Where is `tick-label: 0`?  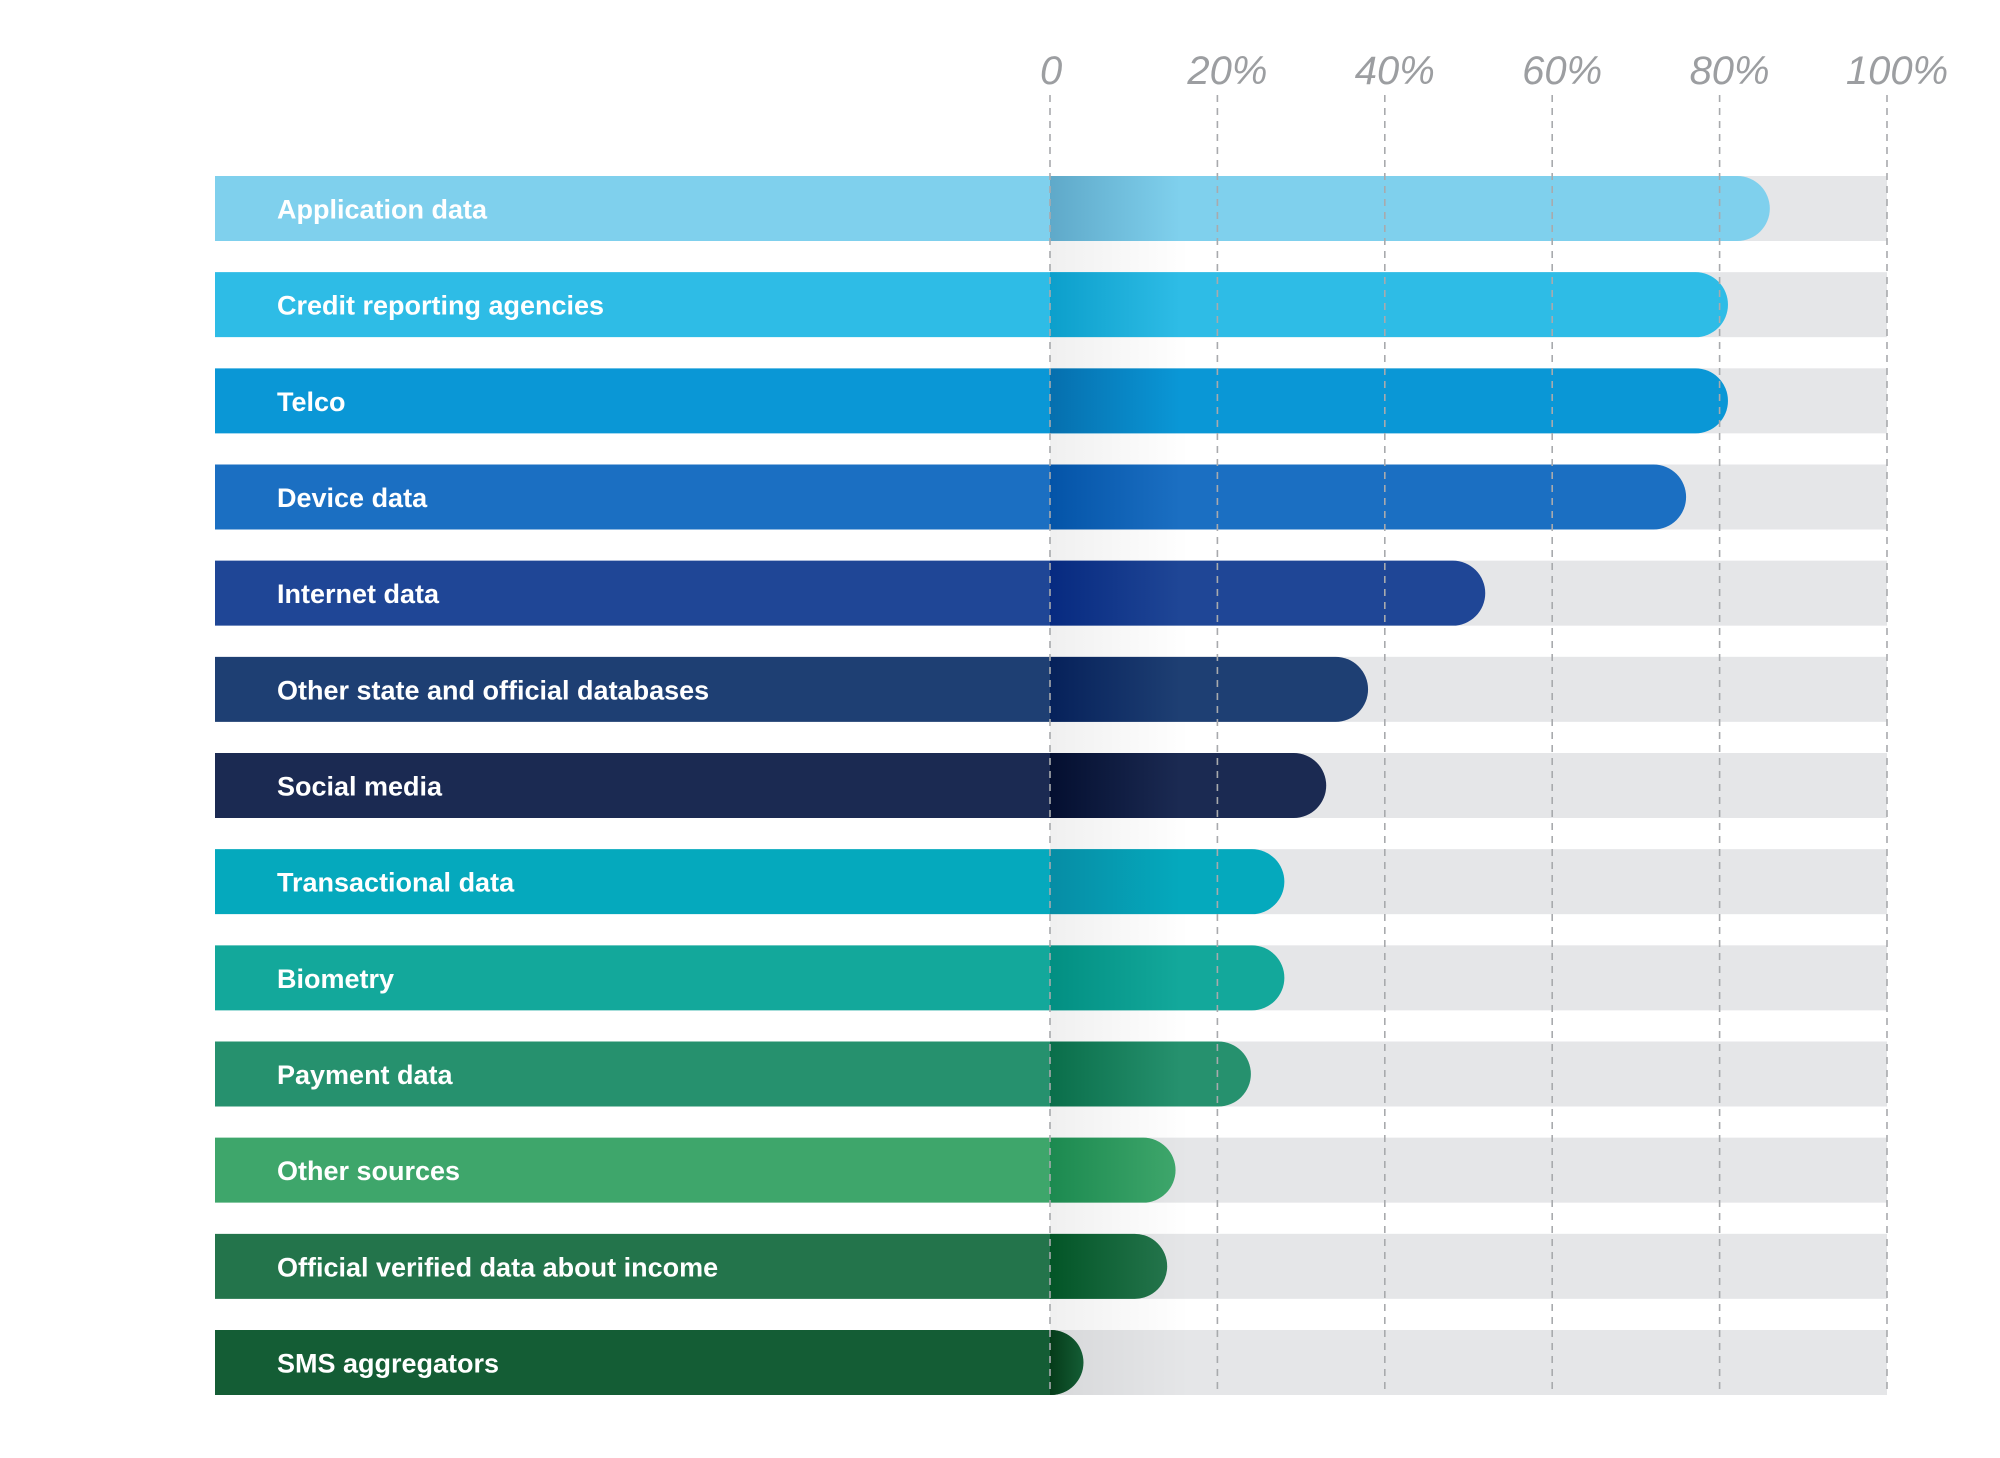
tick-label: 0 is located at coordinates (1051, 71).